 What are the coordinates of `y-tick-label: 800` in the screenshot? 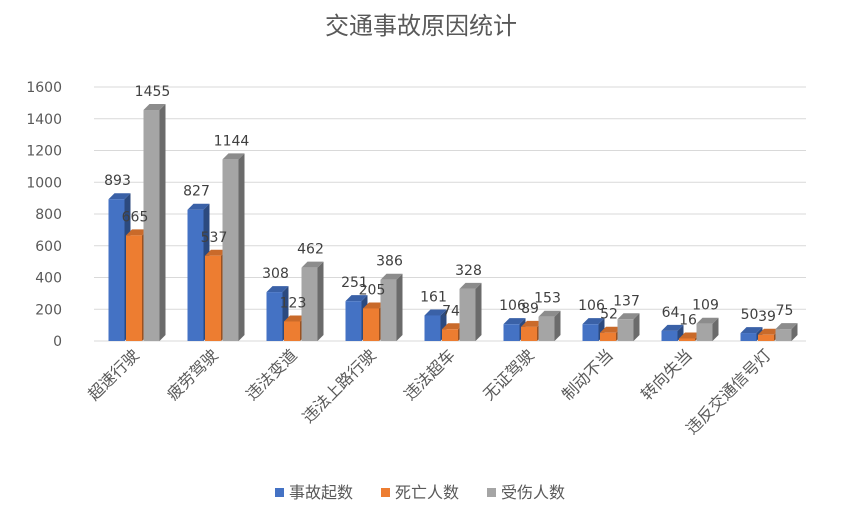 It's located at (48, 215).